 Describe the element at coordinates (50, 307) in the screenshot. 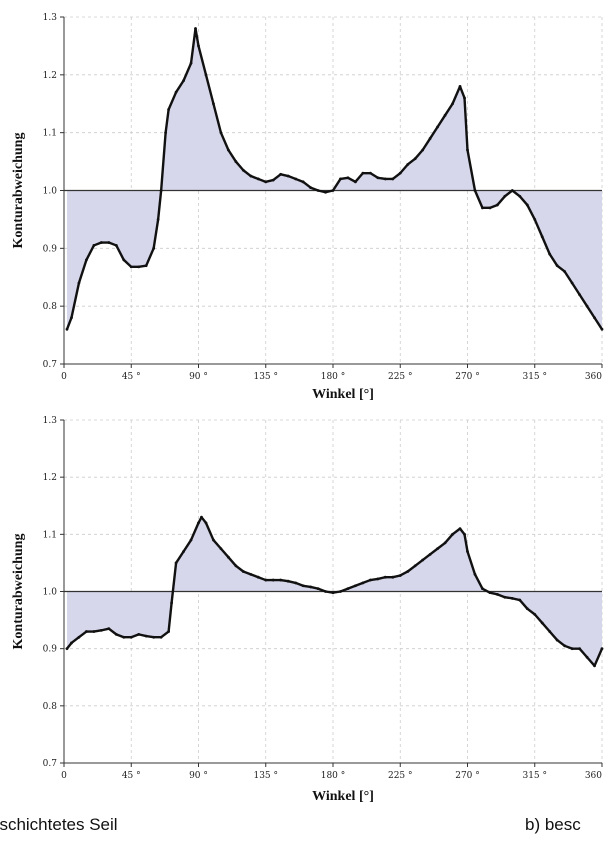

I see `y-tick-label: 0.8` at that location.